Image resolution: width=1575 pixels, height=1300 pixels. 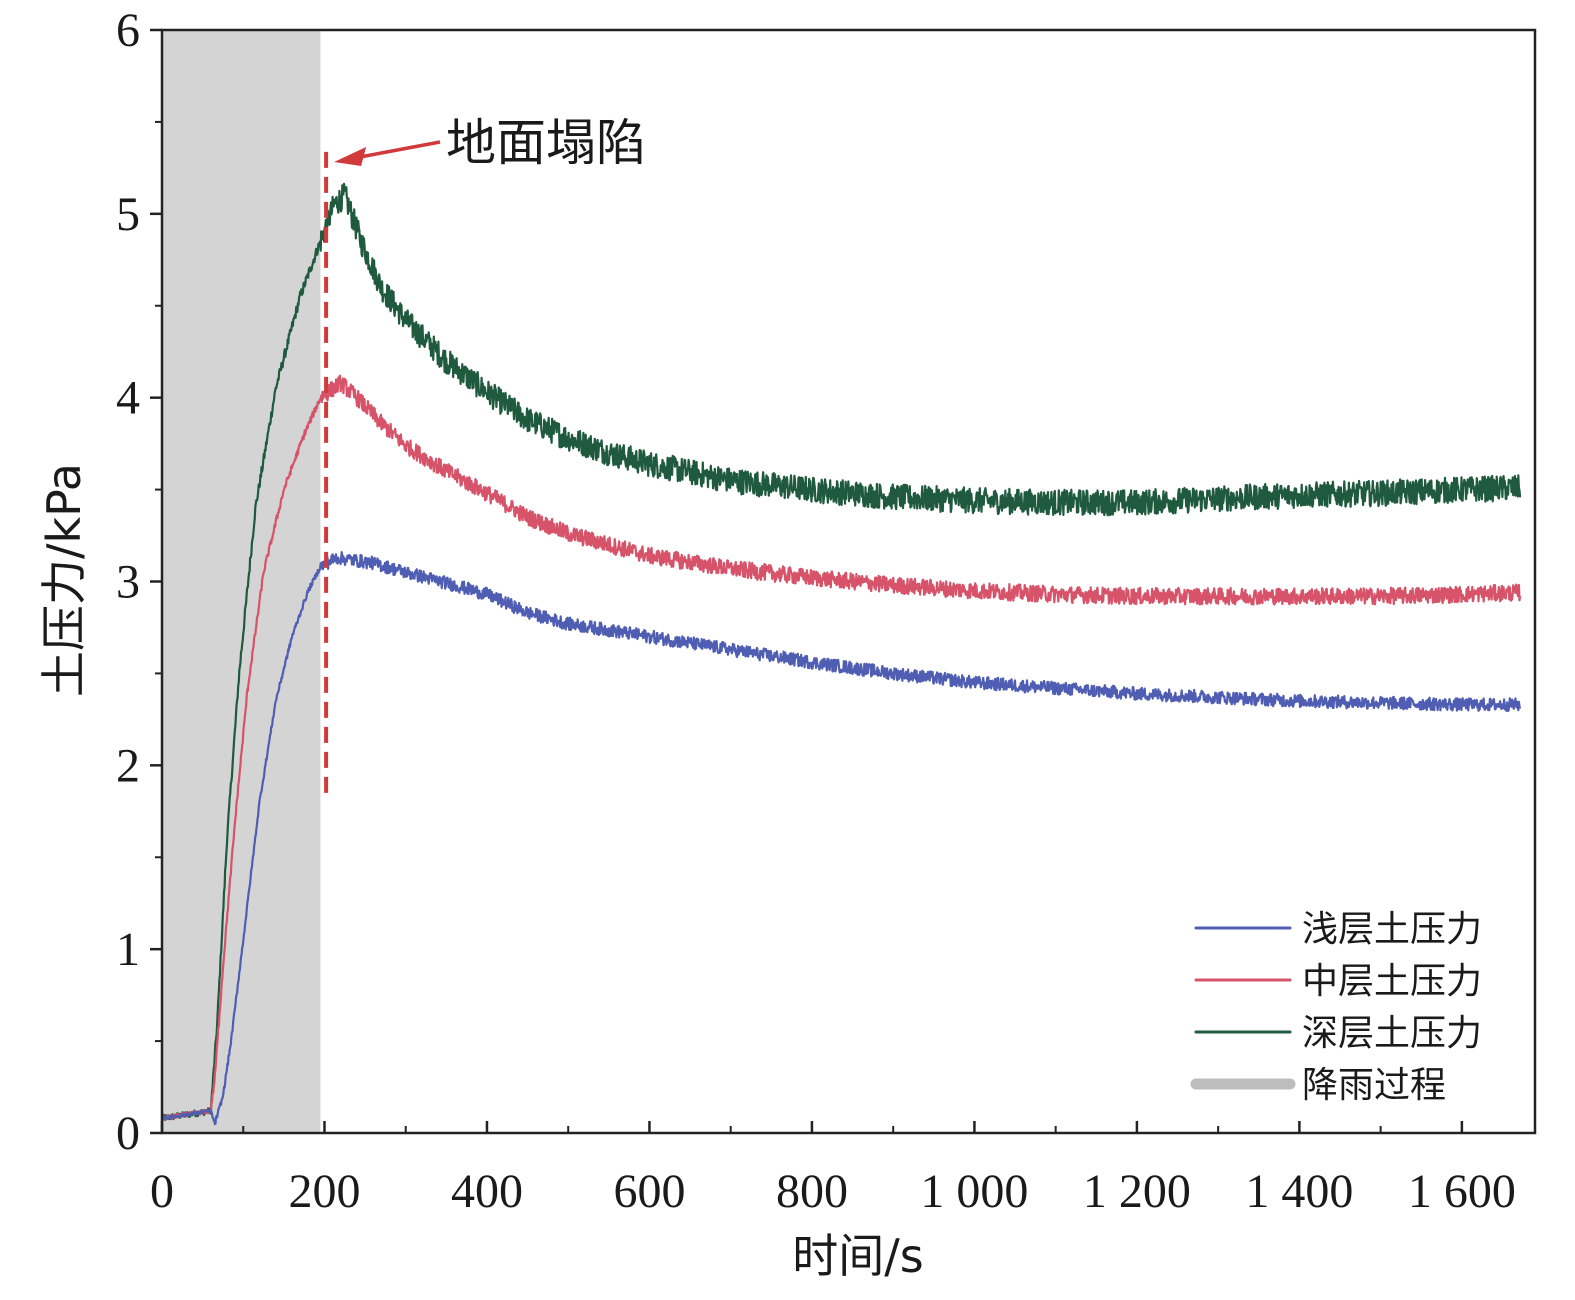 What do you see at coordinates (324, 1191) in the screenshot?
I see `x-tick-label: 200` at bounding box center [324, 1191].